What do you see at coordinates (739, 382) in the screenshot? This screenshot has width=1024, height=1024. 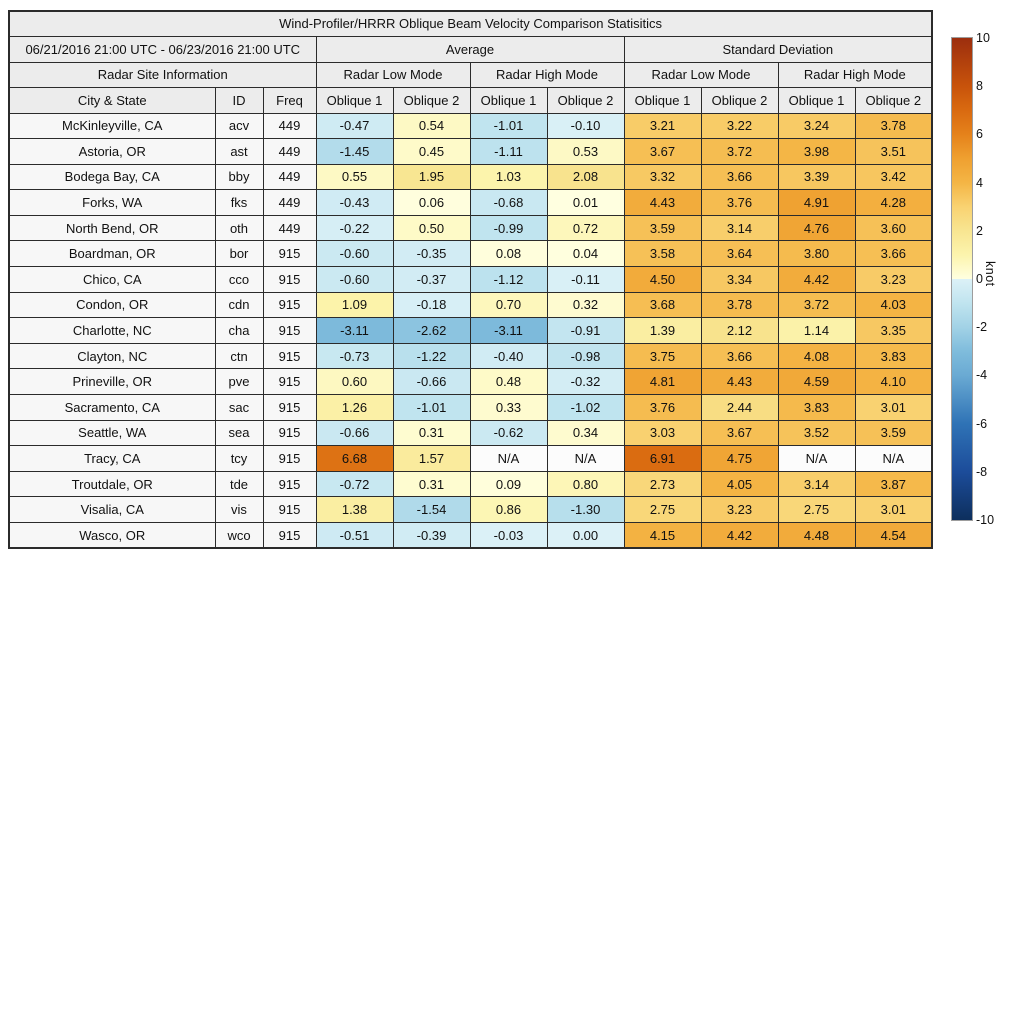 I see `value-cell: 4.43` at bounding box center [739, 382].